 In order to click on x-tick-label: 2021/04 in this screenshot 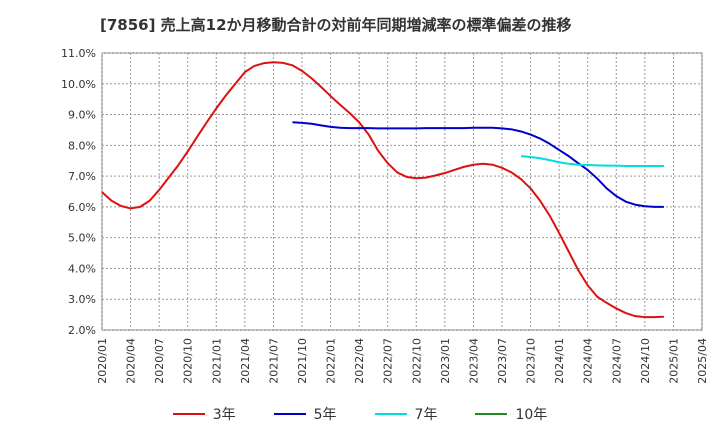, I will do `click(245, 361)`.